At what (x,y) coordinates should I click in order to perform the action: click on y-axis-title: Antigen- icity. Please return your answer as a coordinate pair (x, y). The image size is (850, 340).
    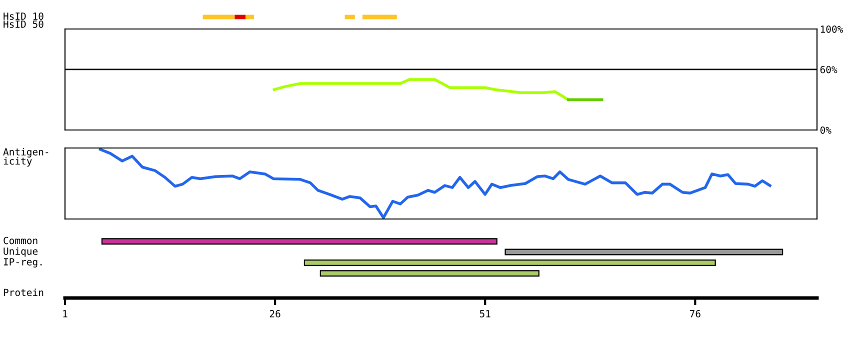
    Looking at the image, I should click on (25, 157).